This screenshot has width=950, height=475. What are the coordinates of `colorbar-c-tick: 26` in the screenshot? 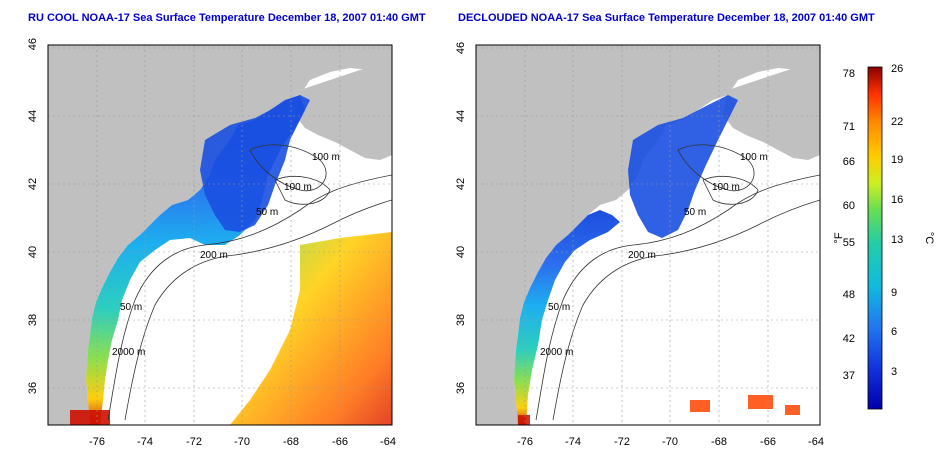 It's located at (897, 69).